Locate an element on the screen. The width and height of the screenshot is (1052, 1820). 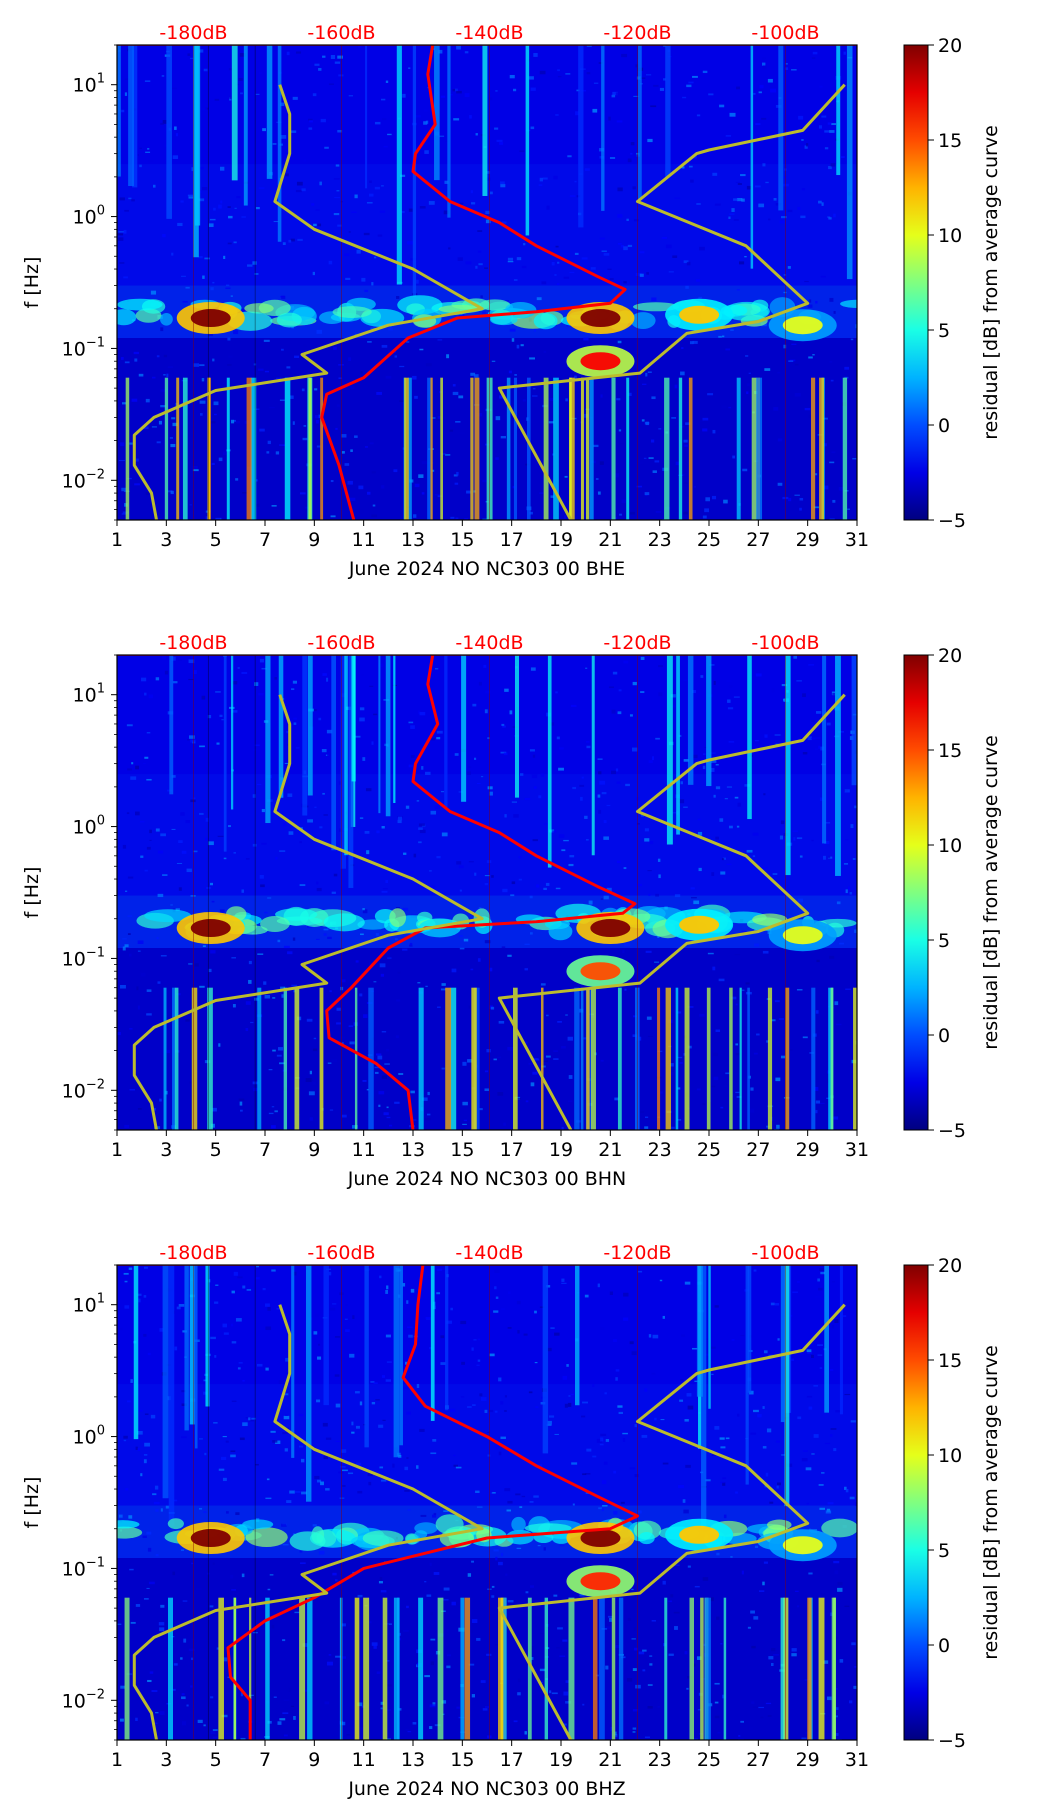
heatmap-microseism is located at coordinates (421, 1534).